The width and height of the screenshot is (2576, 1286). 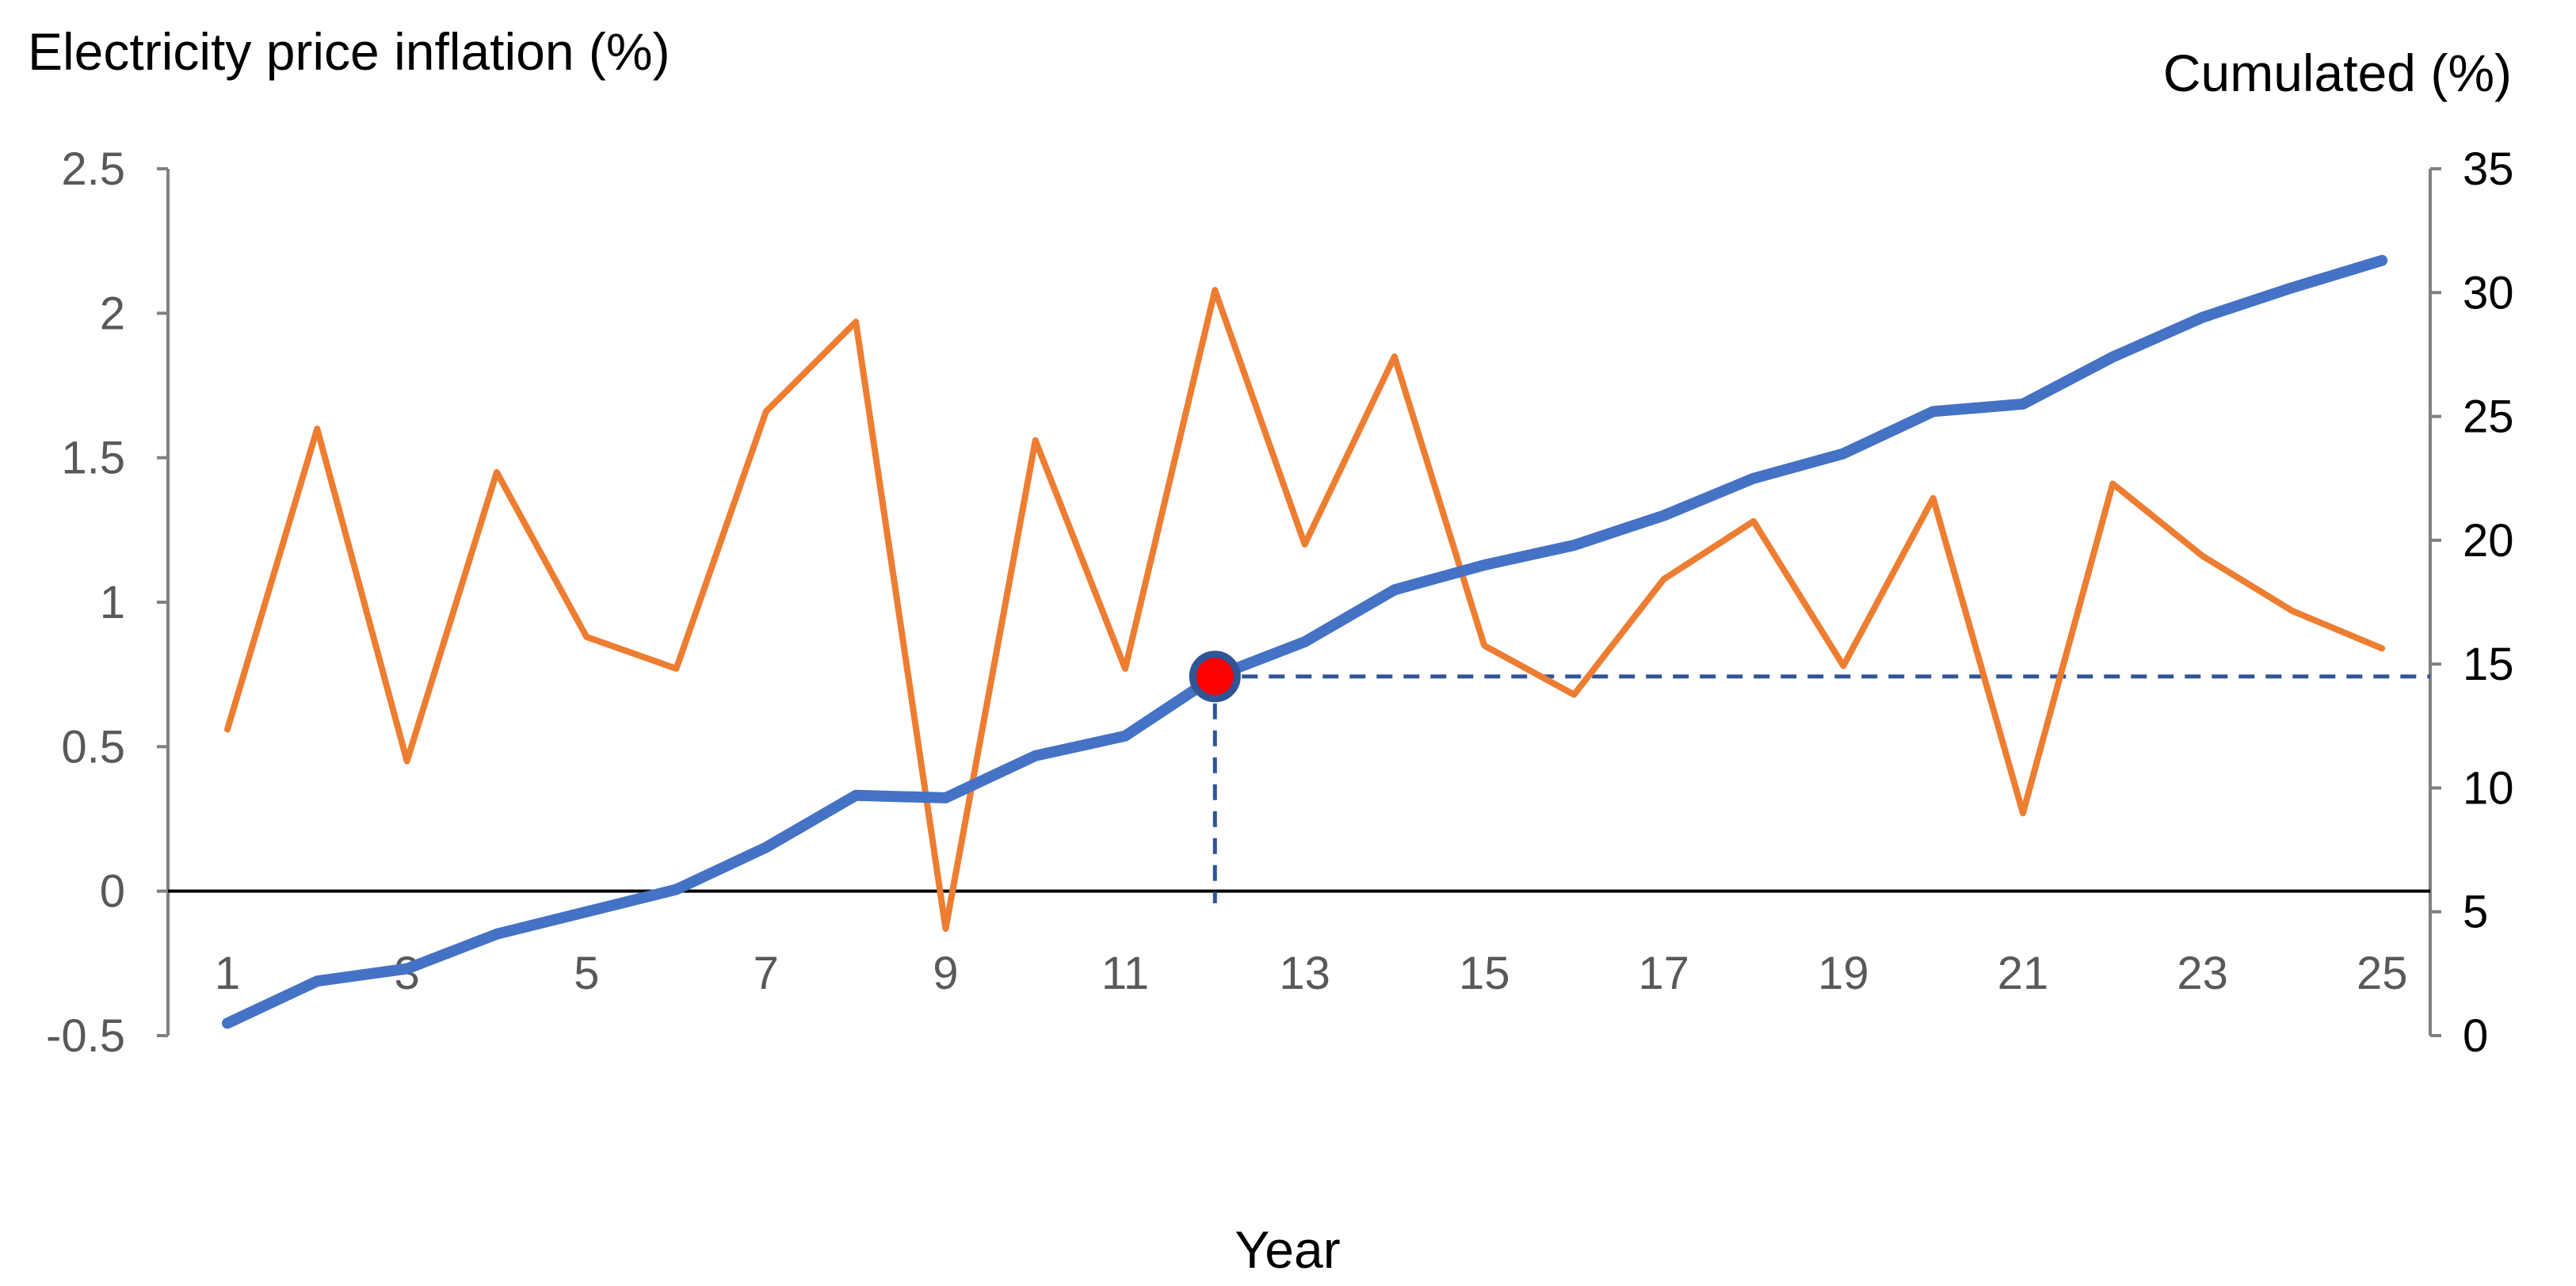 I want to click on right-axis-tick-label: 5, so click(x=2475, y=912).